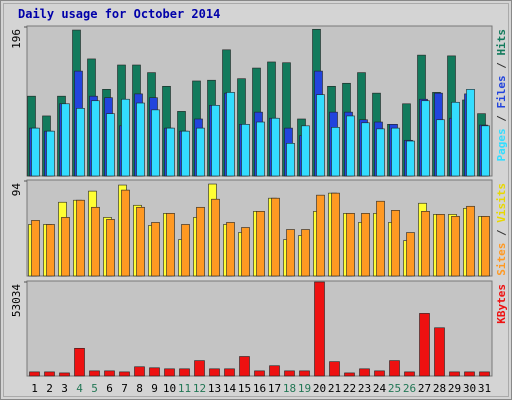 Image resolution: width=512 pixels, height=400 pixels. What do you see at coordinates (154, 388) in the screenshot?
I see `x-tick-label: 9` at bounding box center [154, 388].